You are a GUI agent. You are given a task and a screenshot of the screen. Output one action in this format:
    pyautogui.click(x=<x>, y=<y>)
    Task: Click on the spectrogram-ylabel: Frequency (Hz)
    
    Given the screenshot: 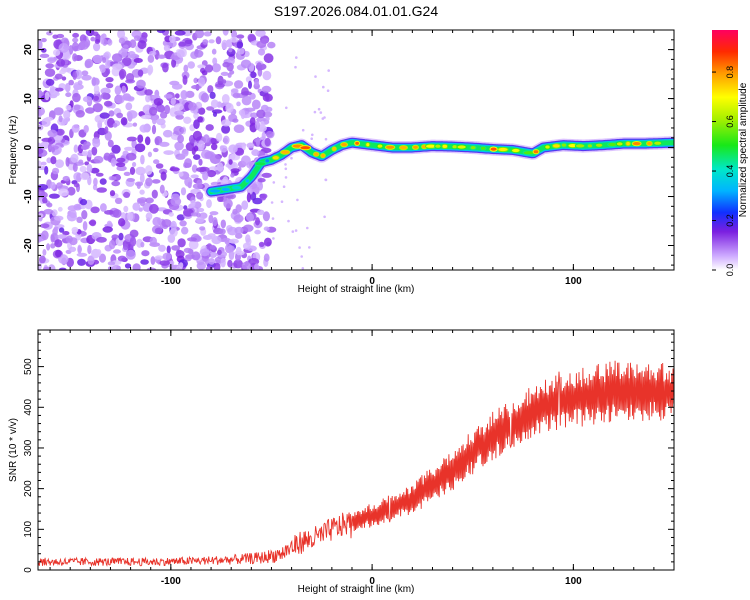 What is the action you would take?
    pyautogui.click(x=13, y=150)
    